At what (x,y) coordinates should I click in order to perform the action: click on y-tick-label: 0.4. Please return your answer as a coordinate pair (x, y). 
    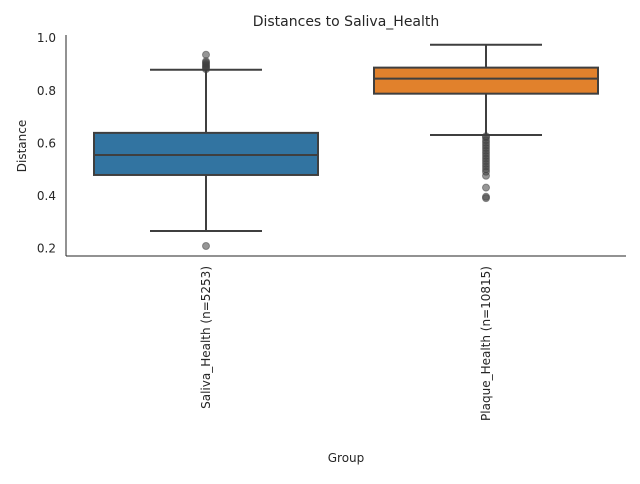
    Looking at the image, I should click on (46, 196).